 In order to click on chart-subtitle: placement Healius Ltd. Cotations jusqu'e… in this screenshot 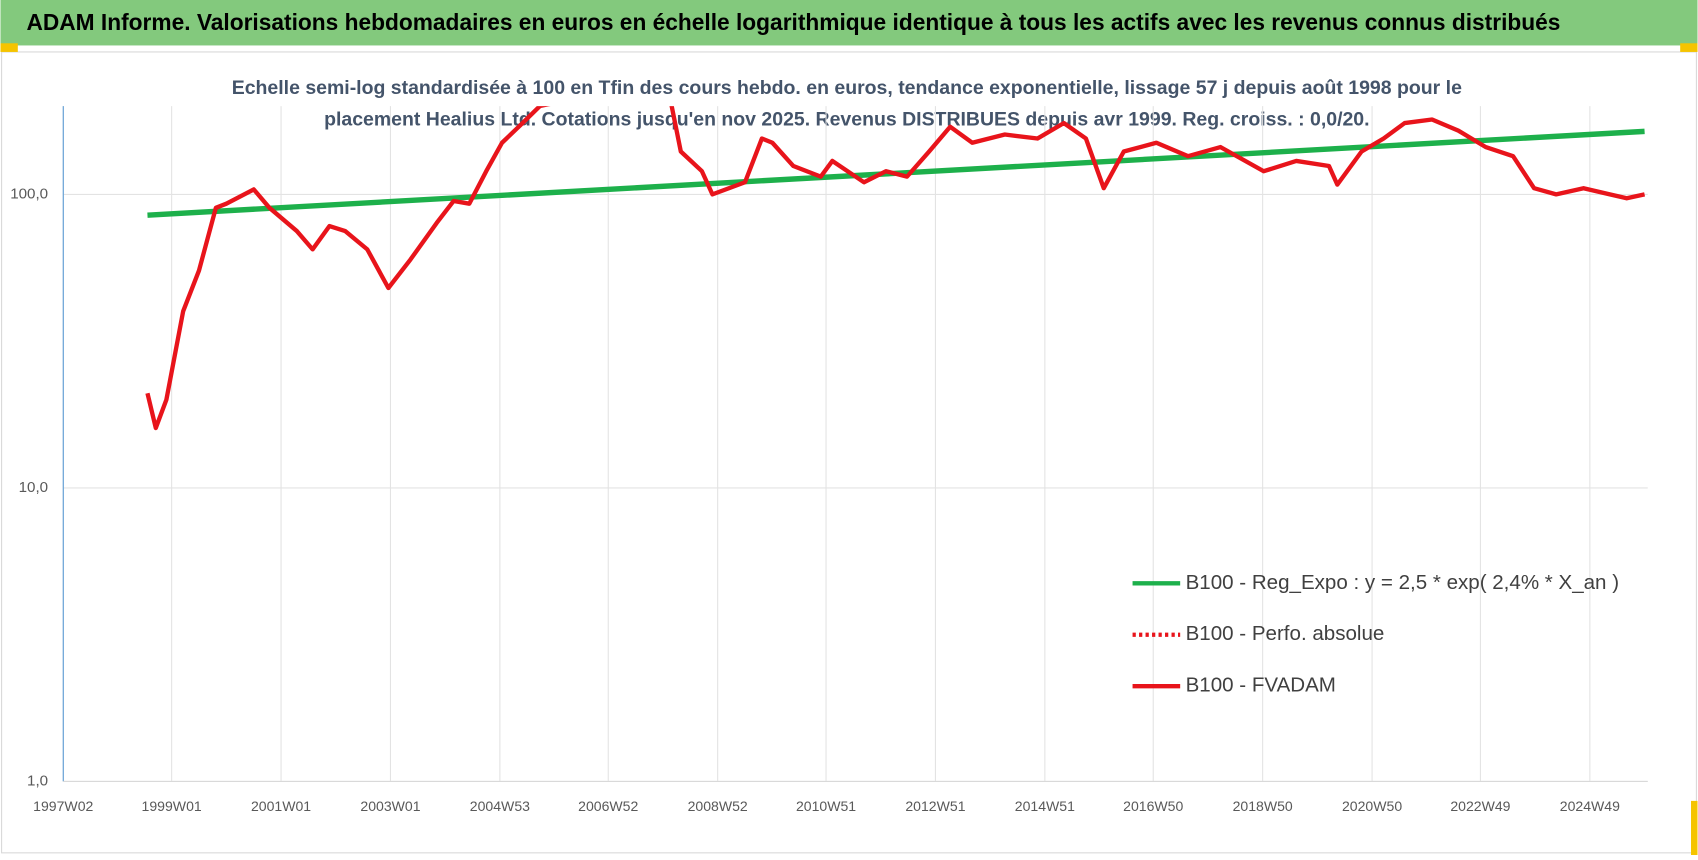, I will do `click(846, 119)`.